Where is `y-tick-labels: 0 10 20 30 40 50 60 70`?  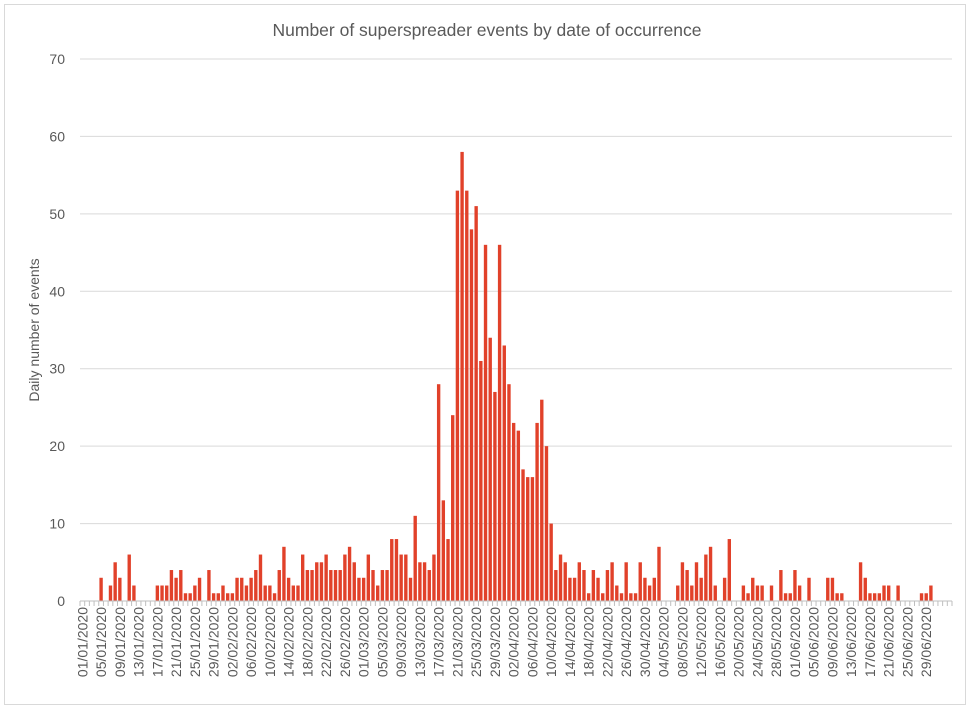 y-tick-labels: 0 10 20 30 40 50 60 70 is located at coordinates (57, 330).